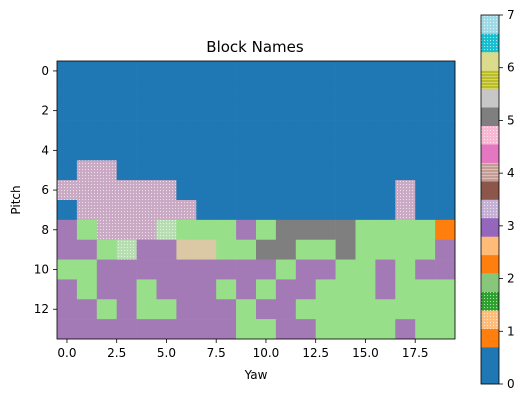  I want to click on x-tick-label: 15.0, so click(365, 353).